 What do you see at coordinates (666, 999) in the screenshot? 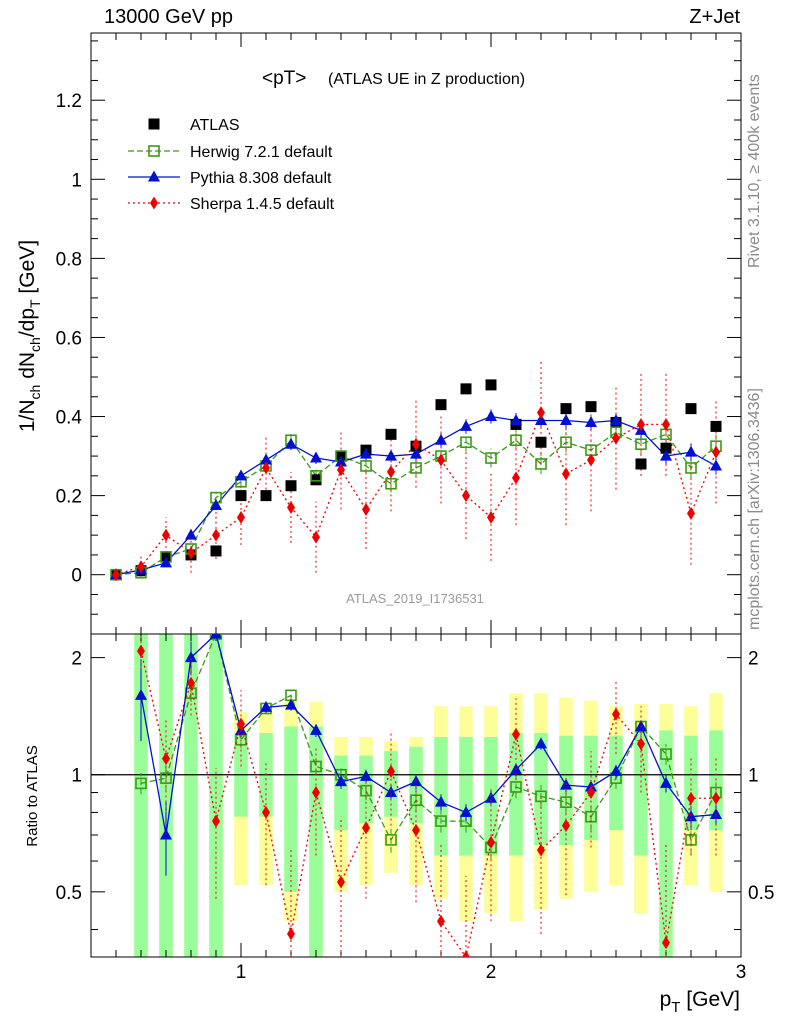
I see `x-axis-title-part: p` at bounding box center [666, 999].